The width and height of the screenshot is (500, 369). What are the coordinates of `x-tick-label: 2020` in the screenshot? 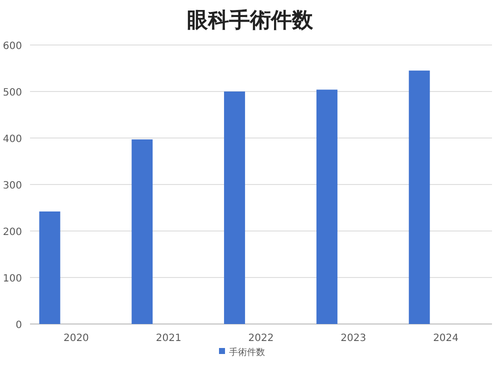 It's located at (76, 338).